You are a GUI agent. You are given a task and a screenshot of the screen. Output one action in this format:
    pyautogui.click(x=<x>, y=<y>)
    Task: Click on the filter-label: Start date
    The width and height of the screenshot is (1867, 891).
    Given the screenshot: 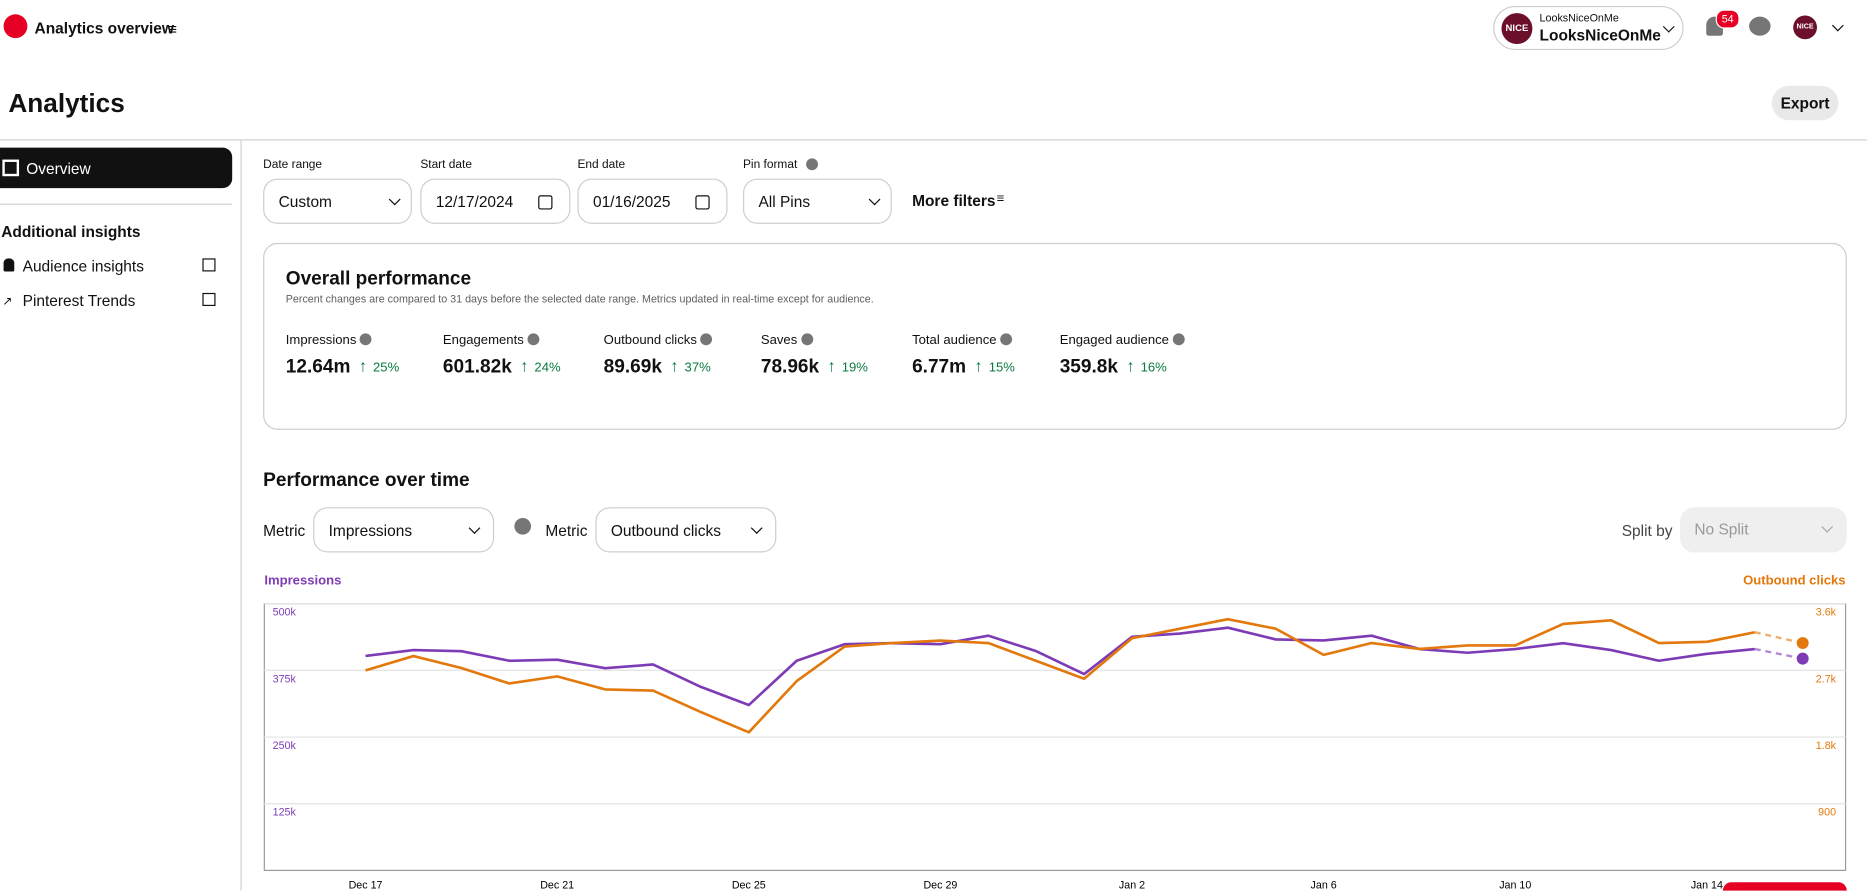 What is the action you would take?
    pyautogui.click(x=446, y=165)
    